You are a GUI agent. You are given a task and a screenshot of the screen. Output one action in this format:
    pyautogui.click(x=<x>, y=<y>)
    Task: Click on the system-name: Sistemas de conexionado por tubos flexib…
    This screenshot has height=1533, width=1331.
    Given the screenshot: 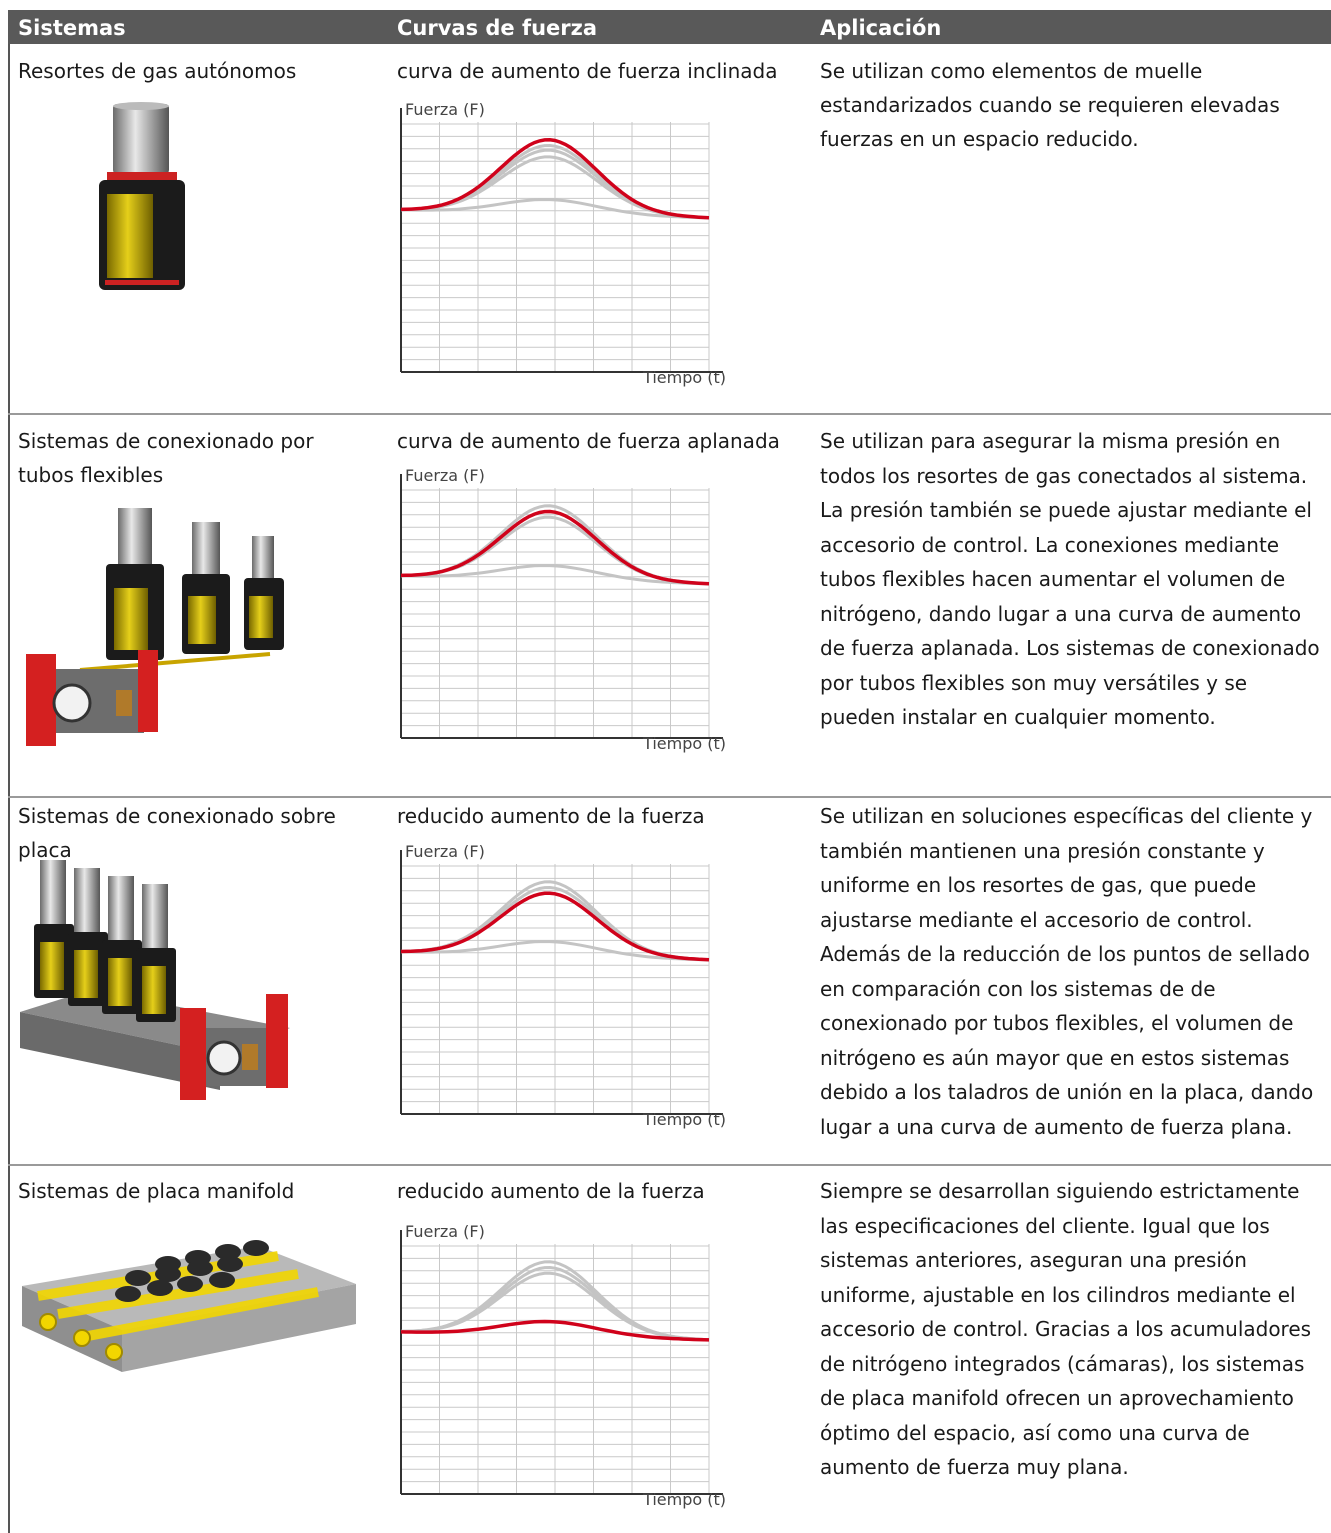 What is the action you would take?
    pyautogui.click(x=166, y=458)
    